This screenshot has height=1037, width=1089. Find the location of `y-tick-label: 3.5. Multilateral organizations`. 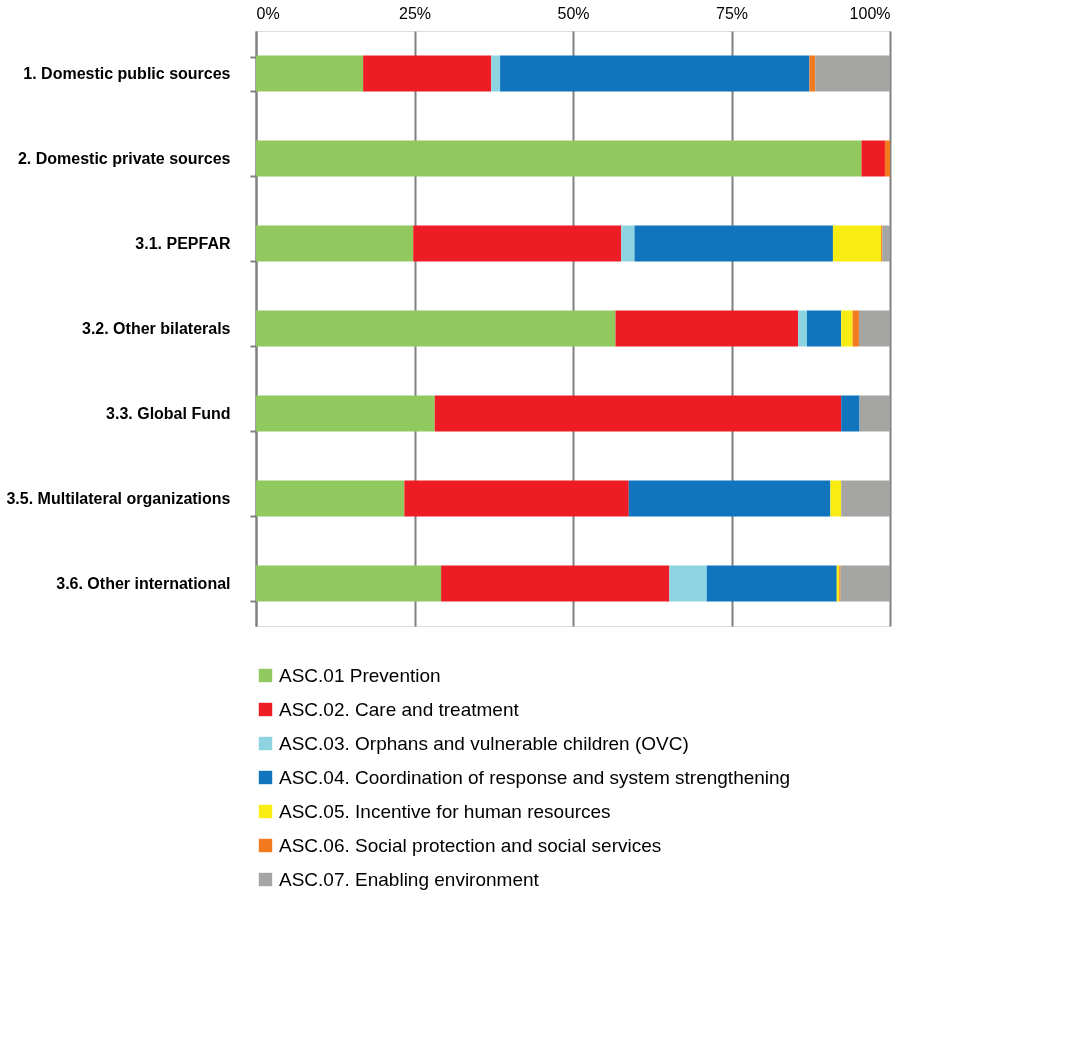

y-tick-label: 3.5. Multilateral organizations is located at coordinates (118, 498).